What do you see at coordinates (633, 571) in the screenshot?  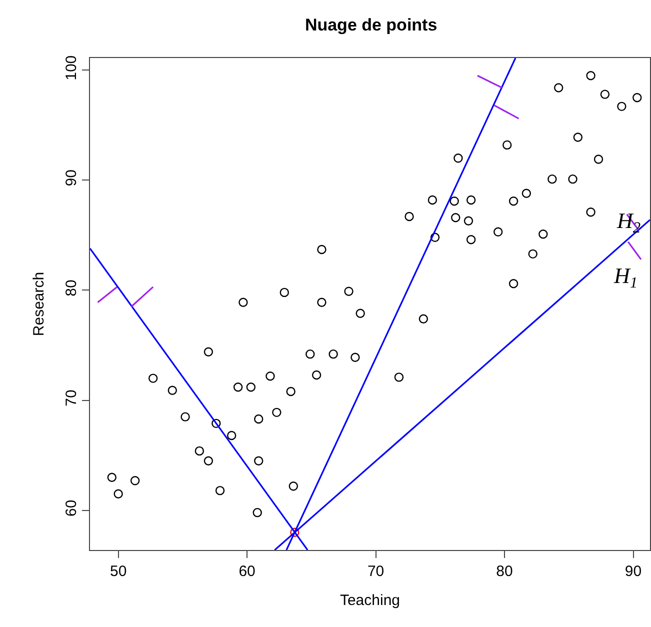 I see `x-tick-label: 90` at bounding box center [633, 571].